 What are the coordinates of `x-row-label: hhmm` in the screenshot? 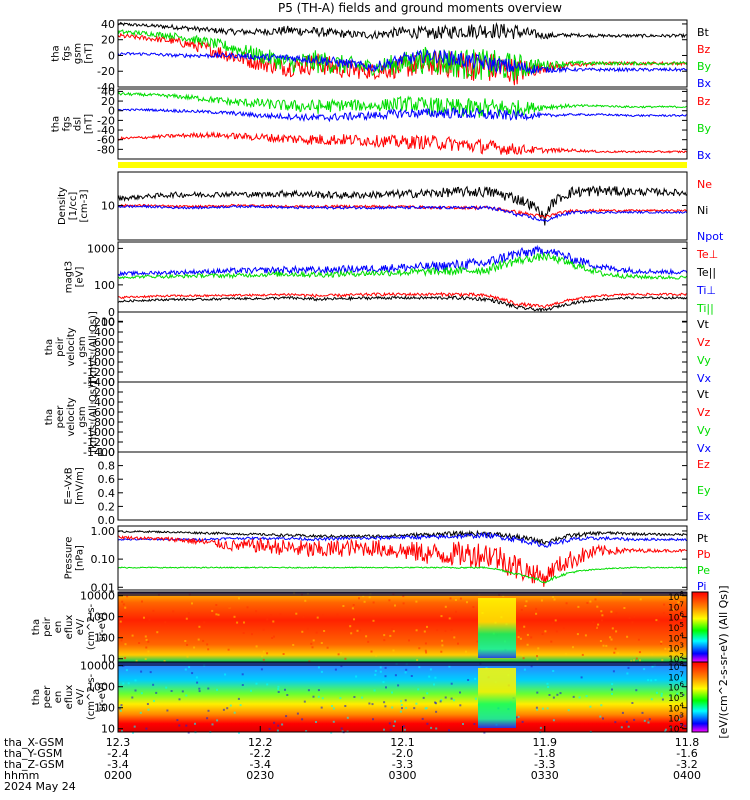 It's located at (21, 775).